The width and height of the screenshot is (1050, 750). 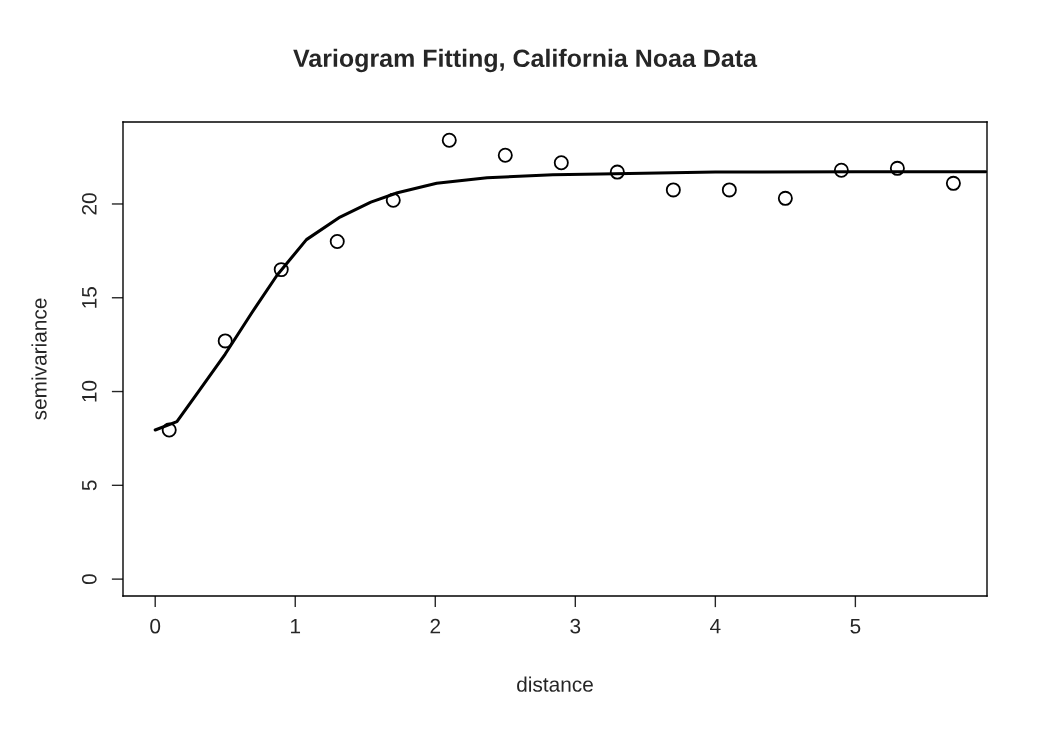 I want to click on y-tick-label: 15, so click(x=89, y=297).